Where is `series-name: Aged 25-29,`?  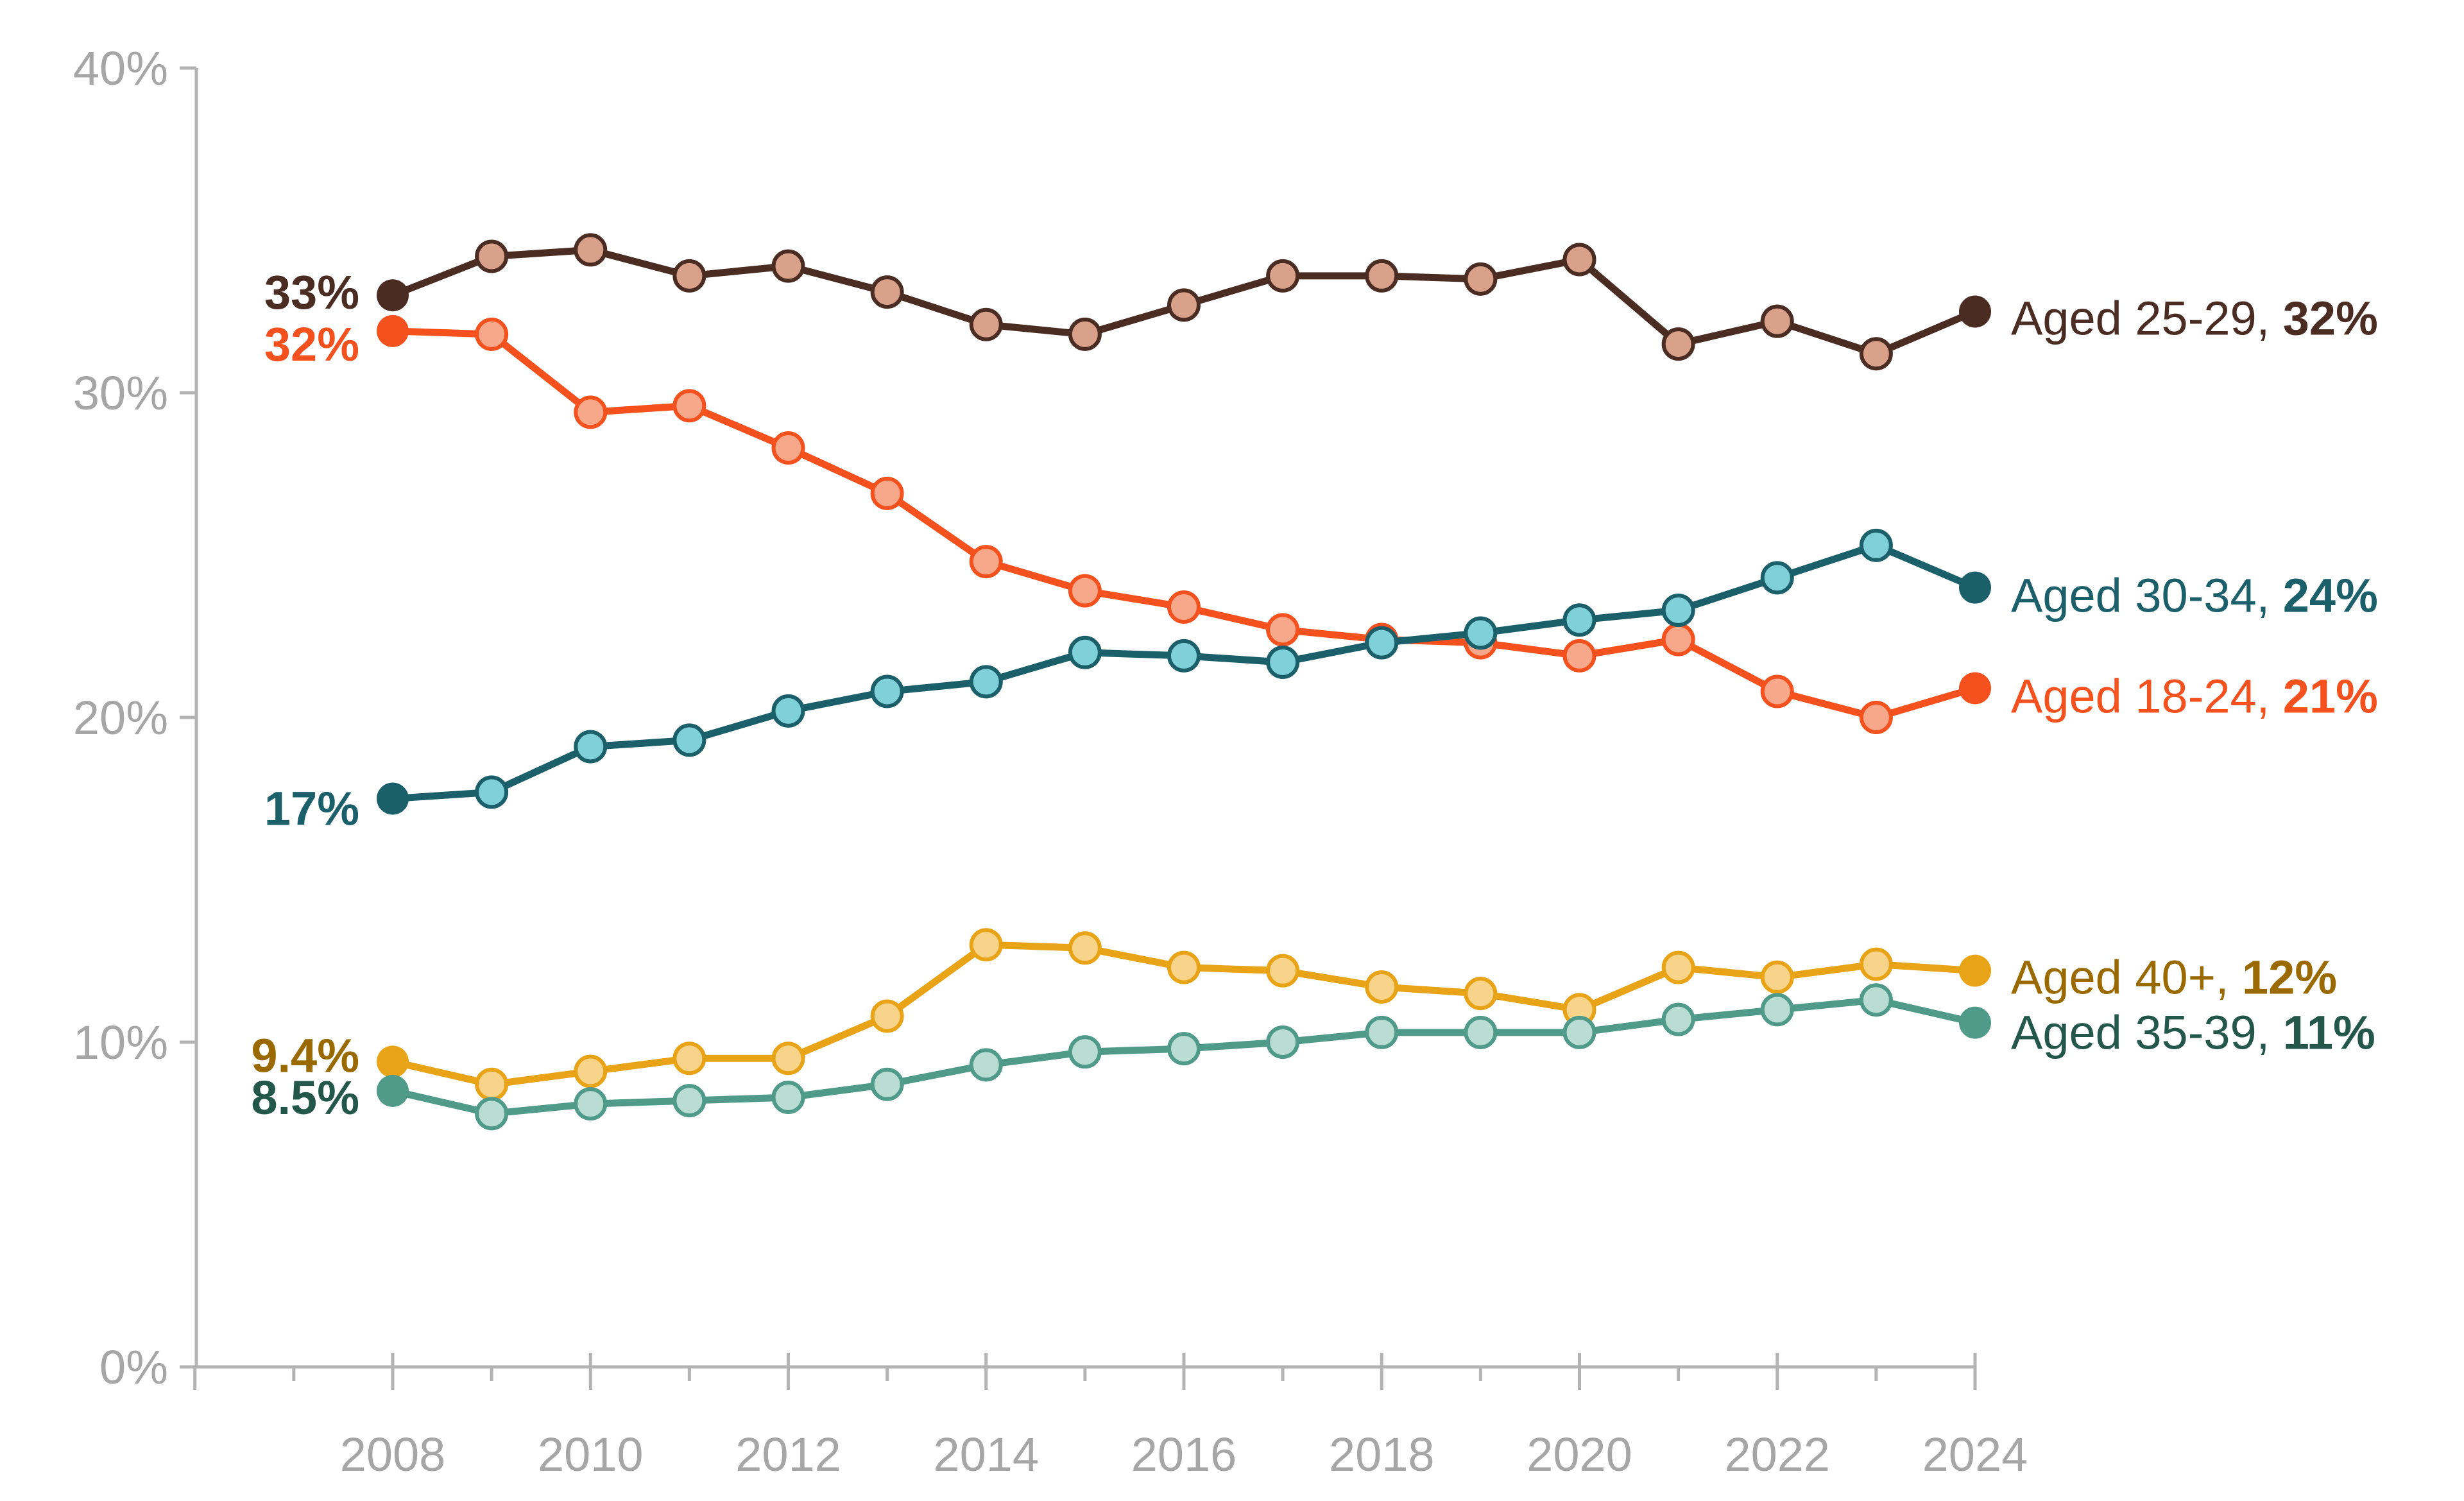 series-name: Aged 25-29, is located at coordinates (2147, 318).